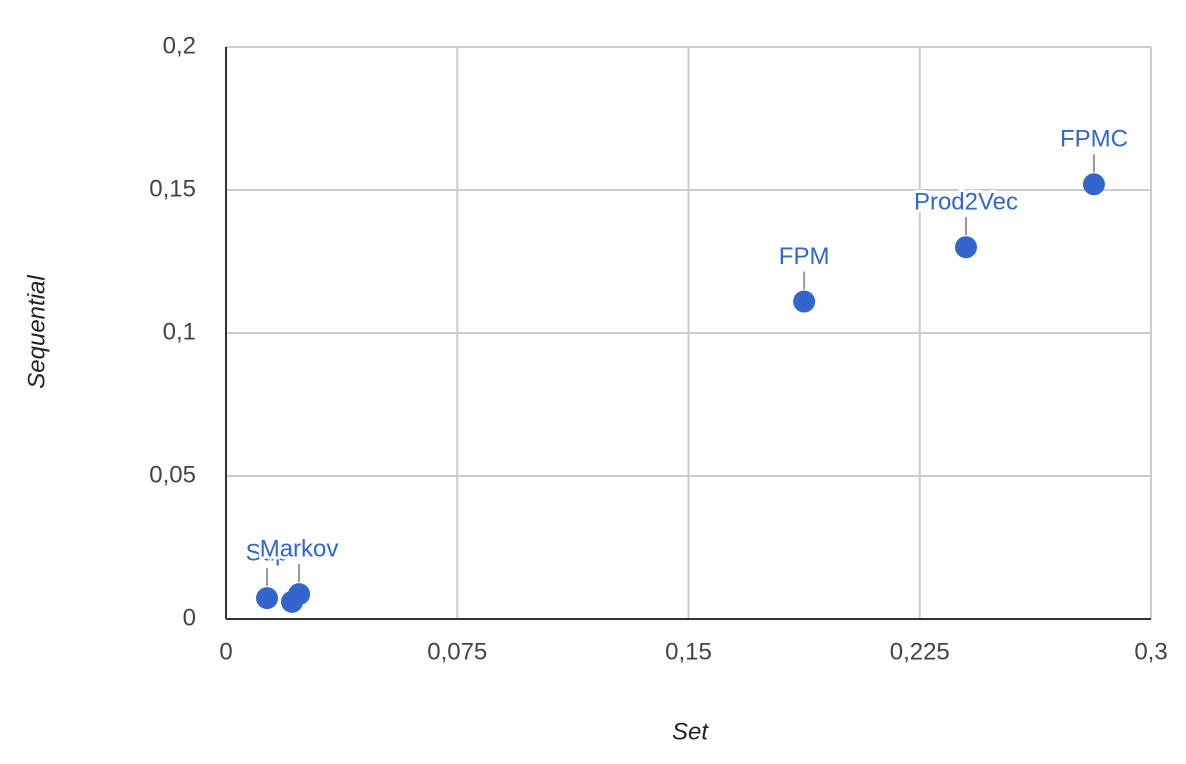 The image size is (1186, 764). Describe the element at coordinates (299, 548) in the screenshot. I see `point-label: Markov` at that location.